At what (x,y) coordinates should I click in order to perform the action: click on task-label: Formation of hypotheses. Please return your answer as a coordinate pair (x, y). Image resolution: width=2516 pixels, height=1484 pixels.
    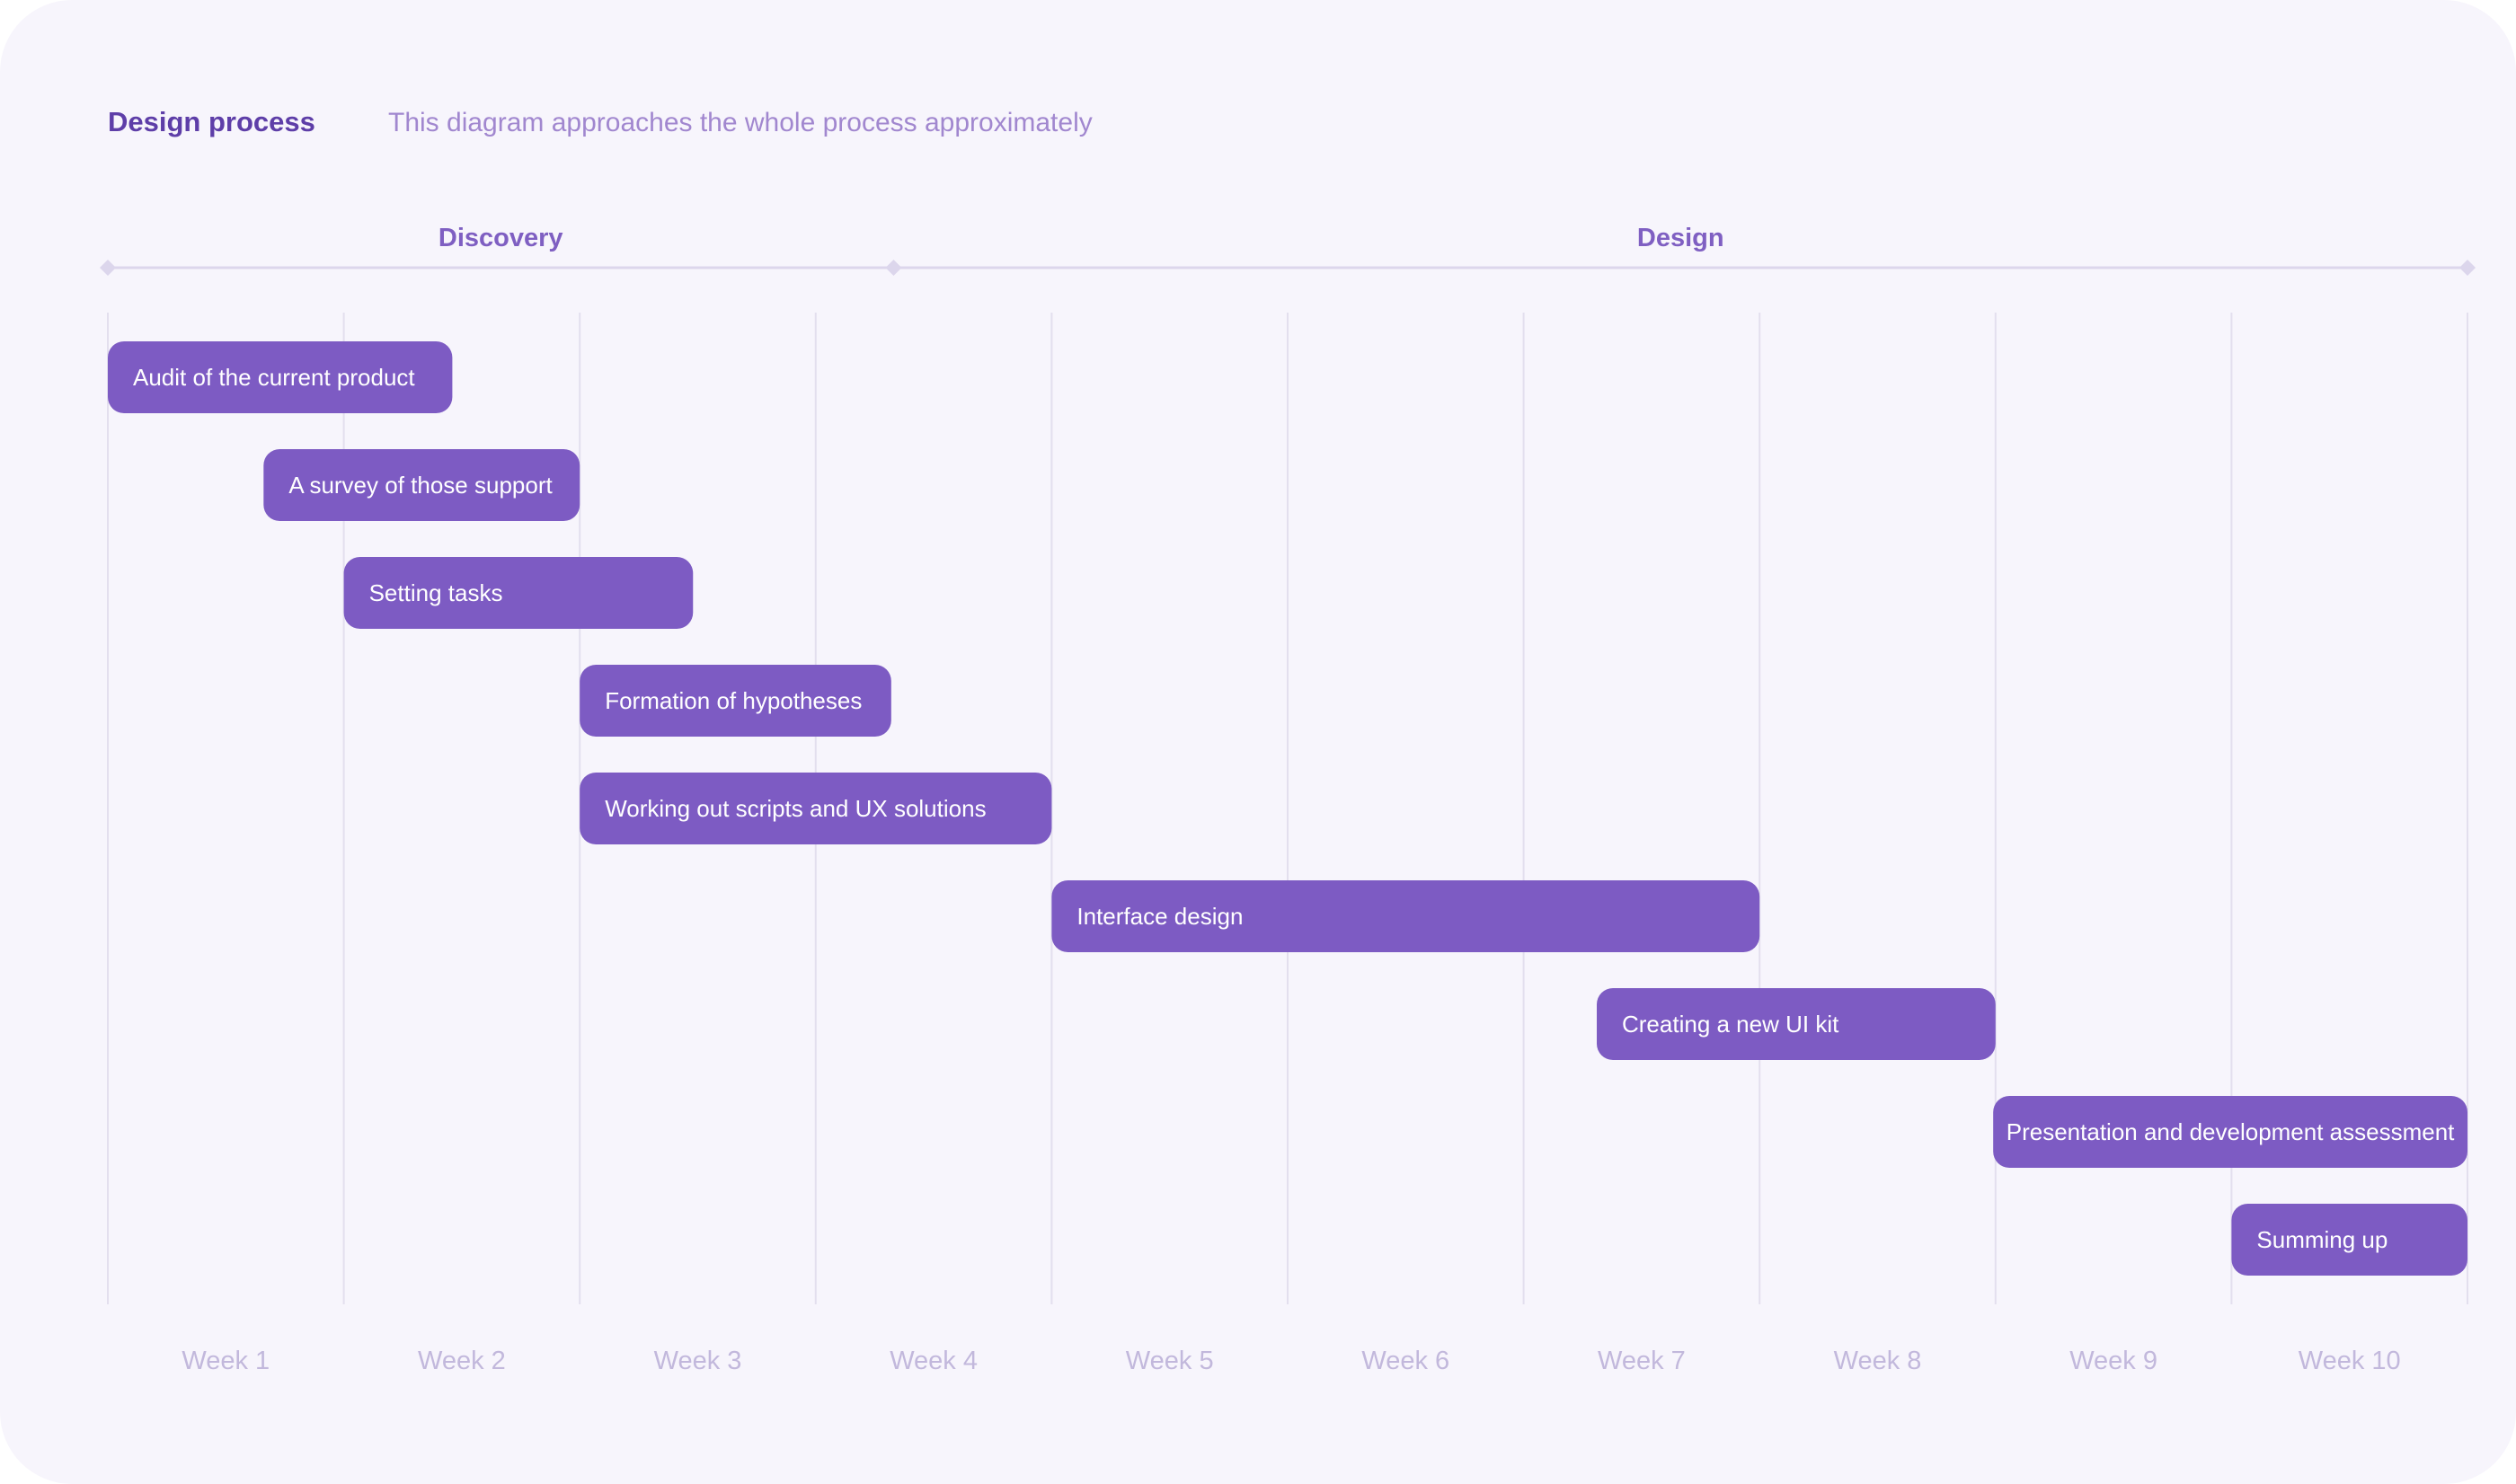
    Looking at the image, I should click on (733, 700).